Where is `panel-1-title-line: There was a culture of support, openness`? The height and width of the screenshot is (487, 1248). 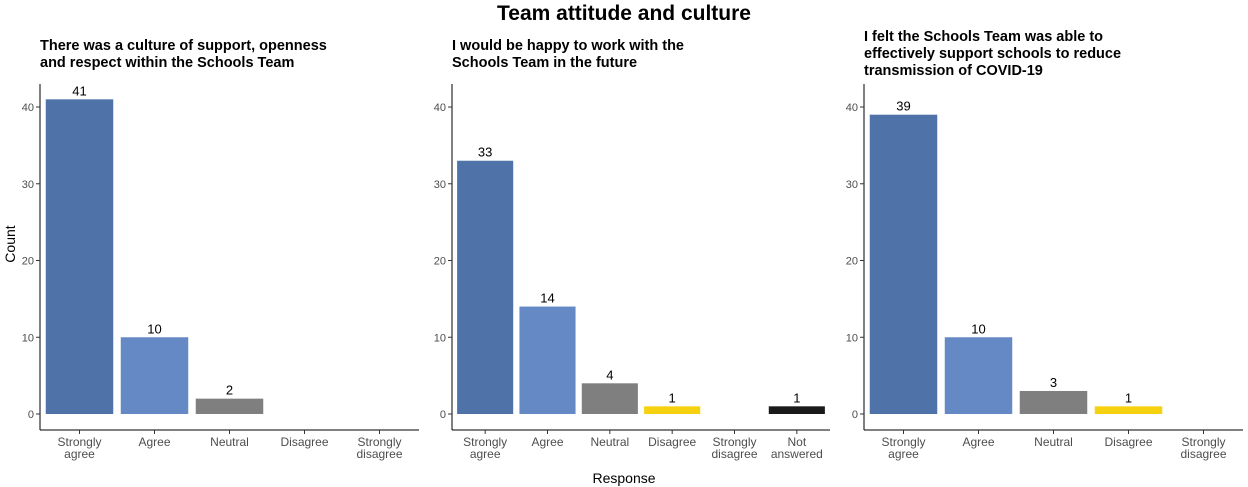 panel-1-title-line: There was a culture of support, openness is located at coordinates (183, 46).